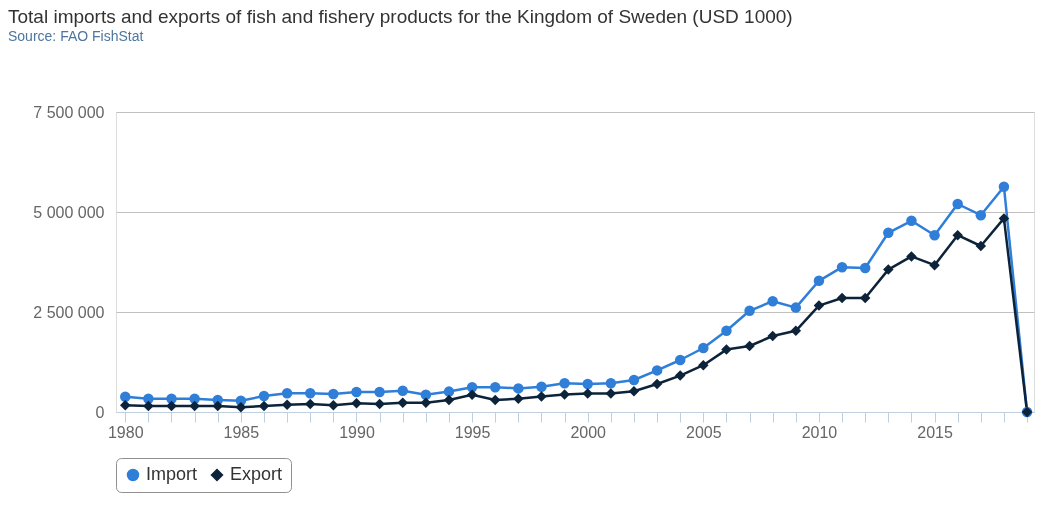 This screenshot has height=530, width=1039. What do you see at coordinates (241, 432) in the screenshot?
I see `x-tick-label: 1985` at bounding box center [241, 432].